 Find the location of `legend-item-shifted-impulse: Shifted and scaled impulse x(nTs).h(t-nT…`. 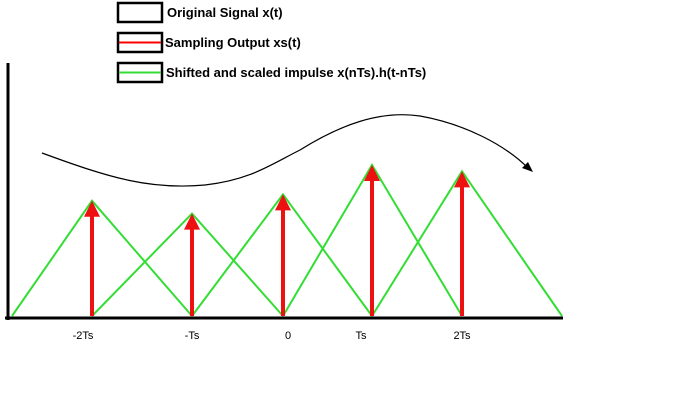

legend-item-shifted-impulse: Shifted and scaled impulse x(nTs).h(t-nT… is located at coordinates (271, 72).